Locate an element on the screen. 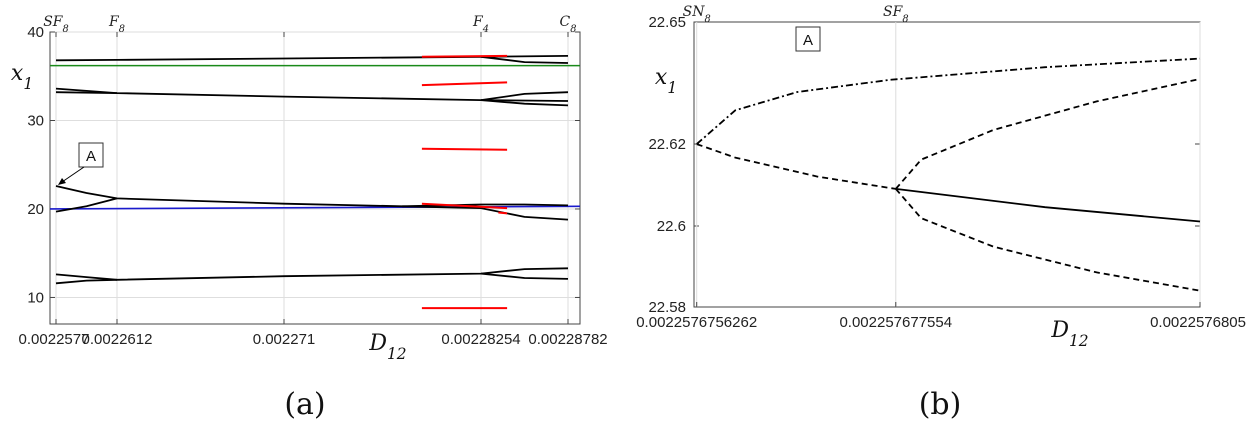 This screenshot has width=1250, height=429. y-tick-label: 20 is located at coordinates (35, 209).